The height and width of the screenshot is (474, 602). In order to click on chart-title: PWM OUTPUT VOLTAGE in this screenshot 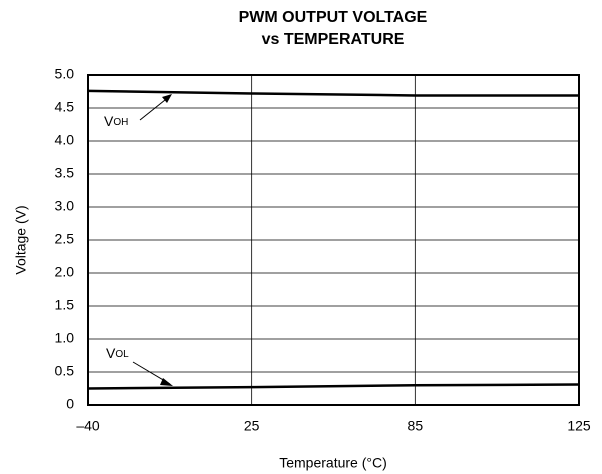, I will do `click(333, 17)`.